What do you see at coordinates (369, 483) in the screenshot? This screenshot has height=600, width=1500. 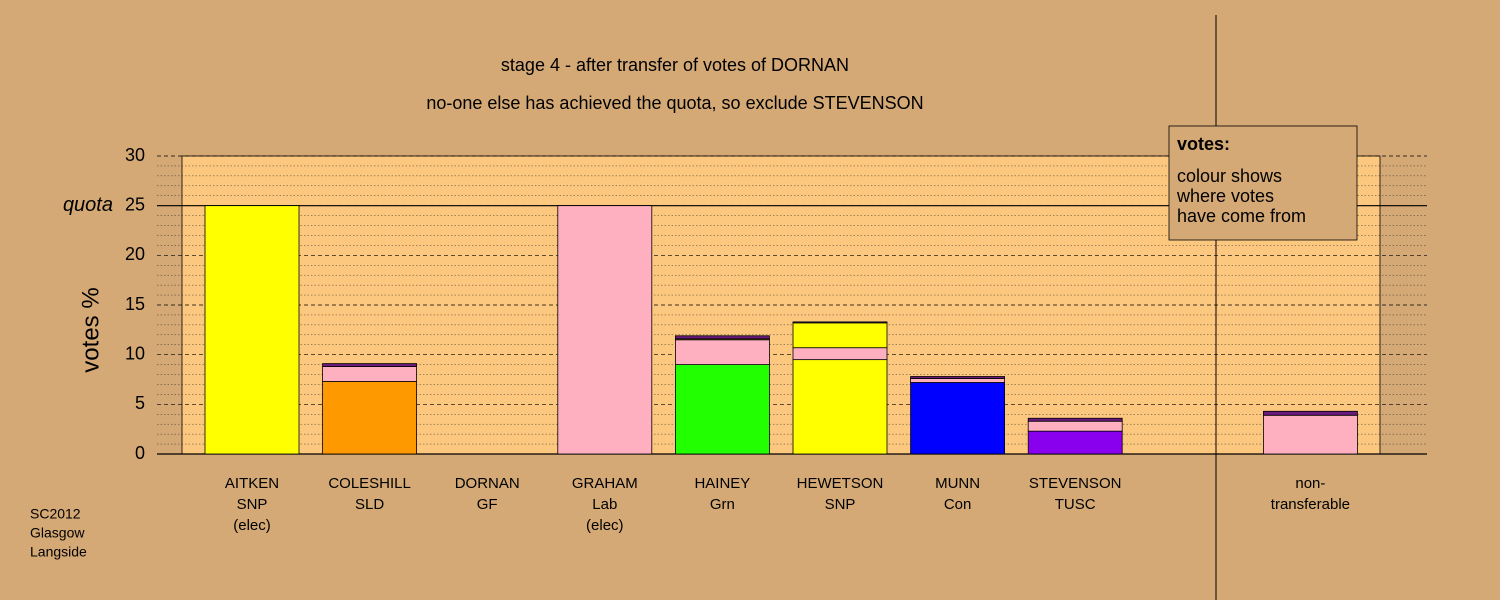 I see `x-tick-label: COLESHILL` at bounding box center [369, 483].